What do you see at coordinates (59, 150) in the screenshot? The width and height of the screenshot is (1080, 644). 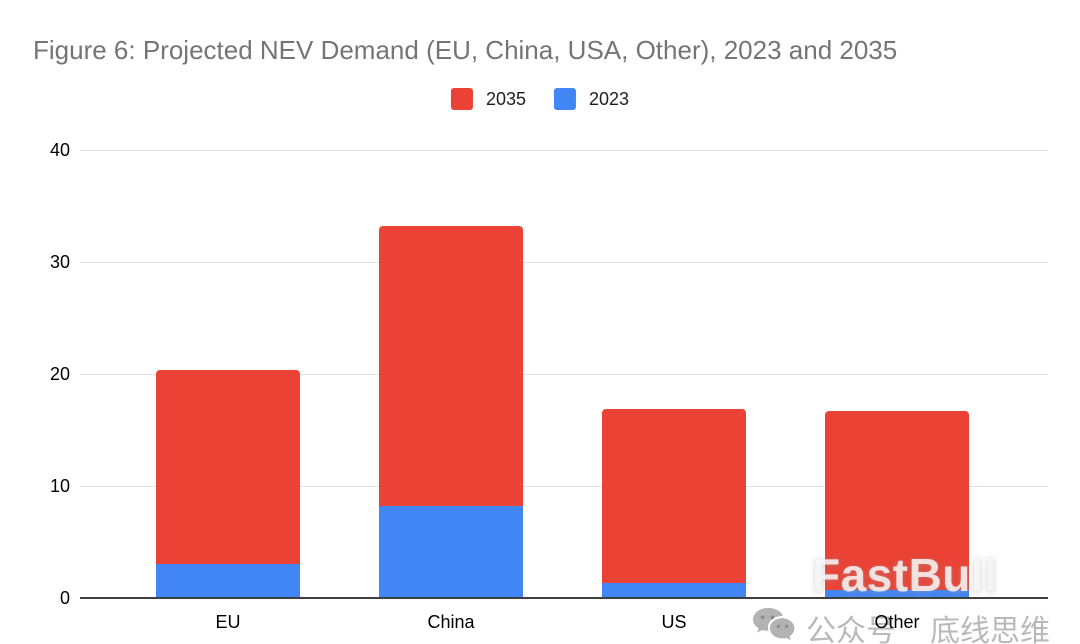 I see `y-axis-label-40: 40` at bounding box center [59, 150].